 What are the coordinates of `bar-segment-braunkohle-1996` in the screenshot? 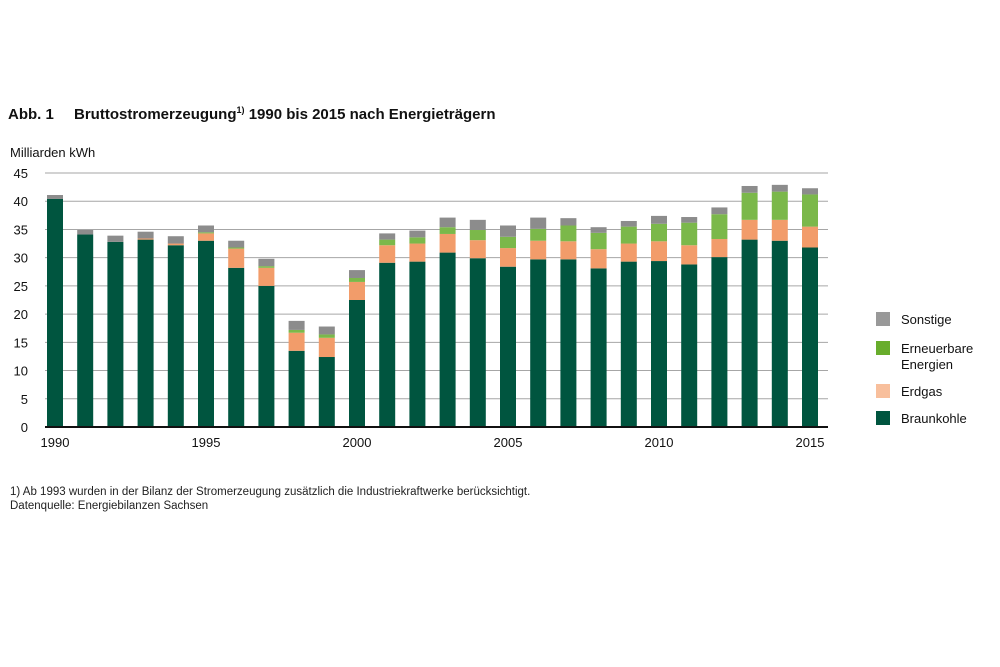 It's located at (236, 347).